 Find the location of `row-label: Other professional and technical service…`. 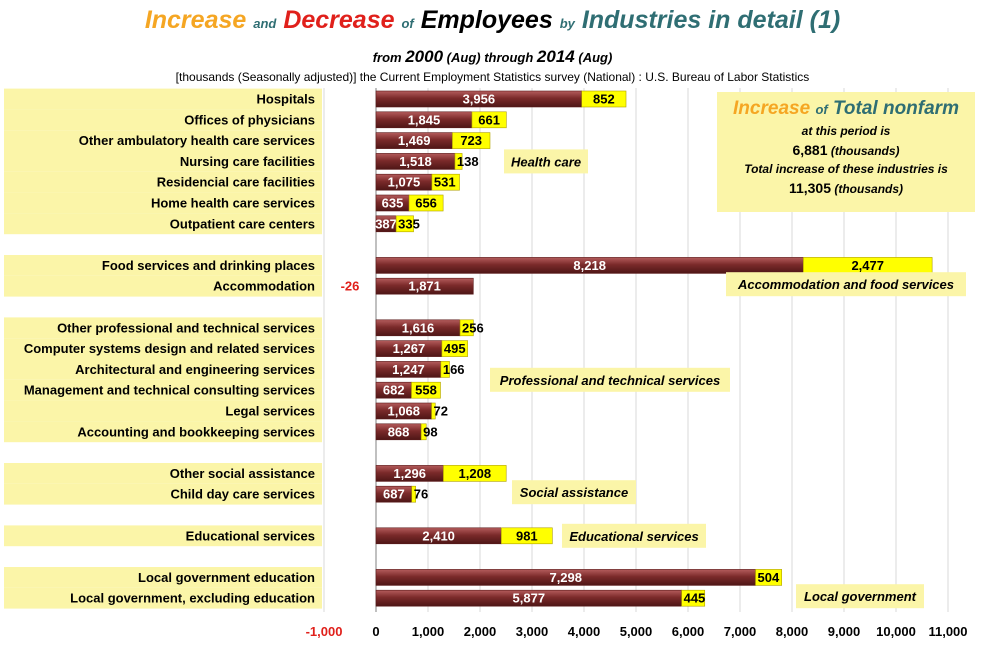

row-label: Other professional and technical service… is located at coordinates (186, 327).